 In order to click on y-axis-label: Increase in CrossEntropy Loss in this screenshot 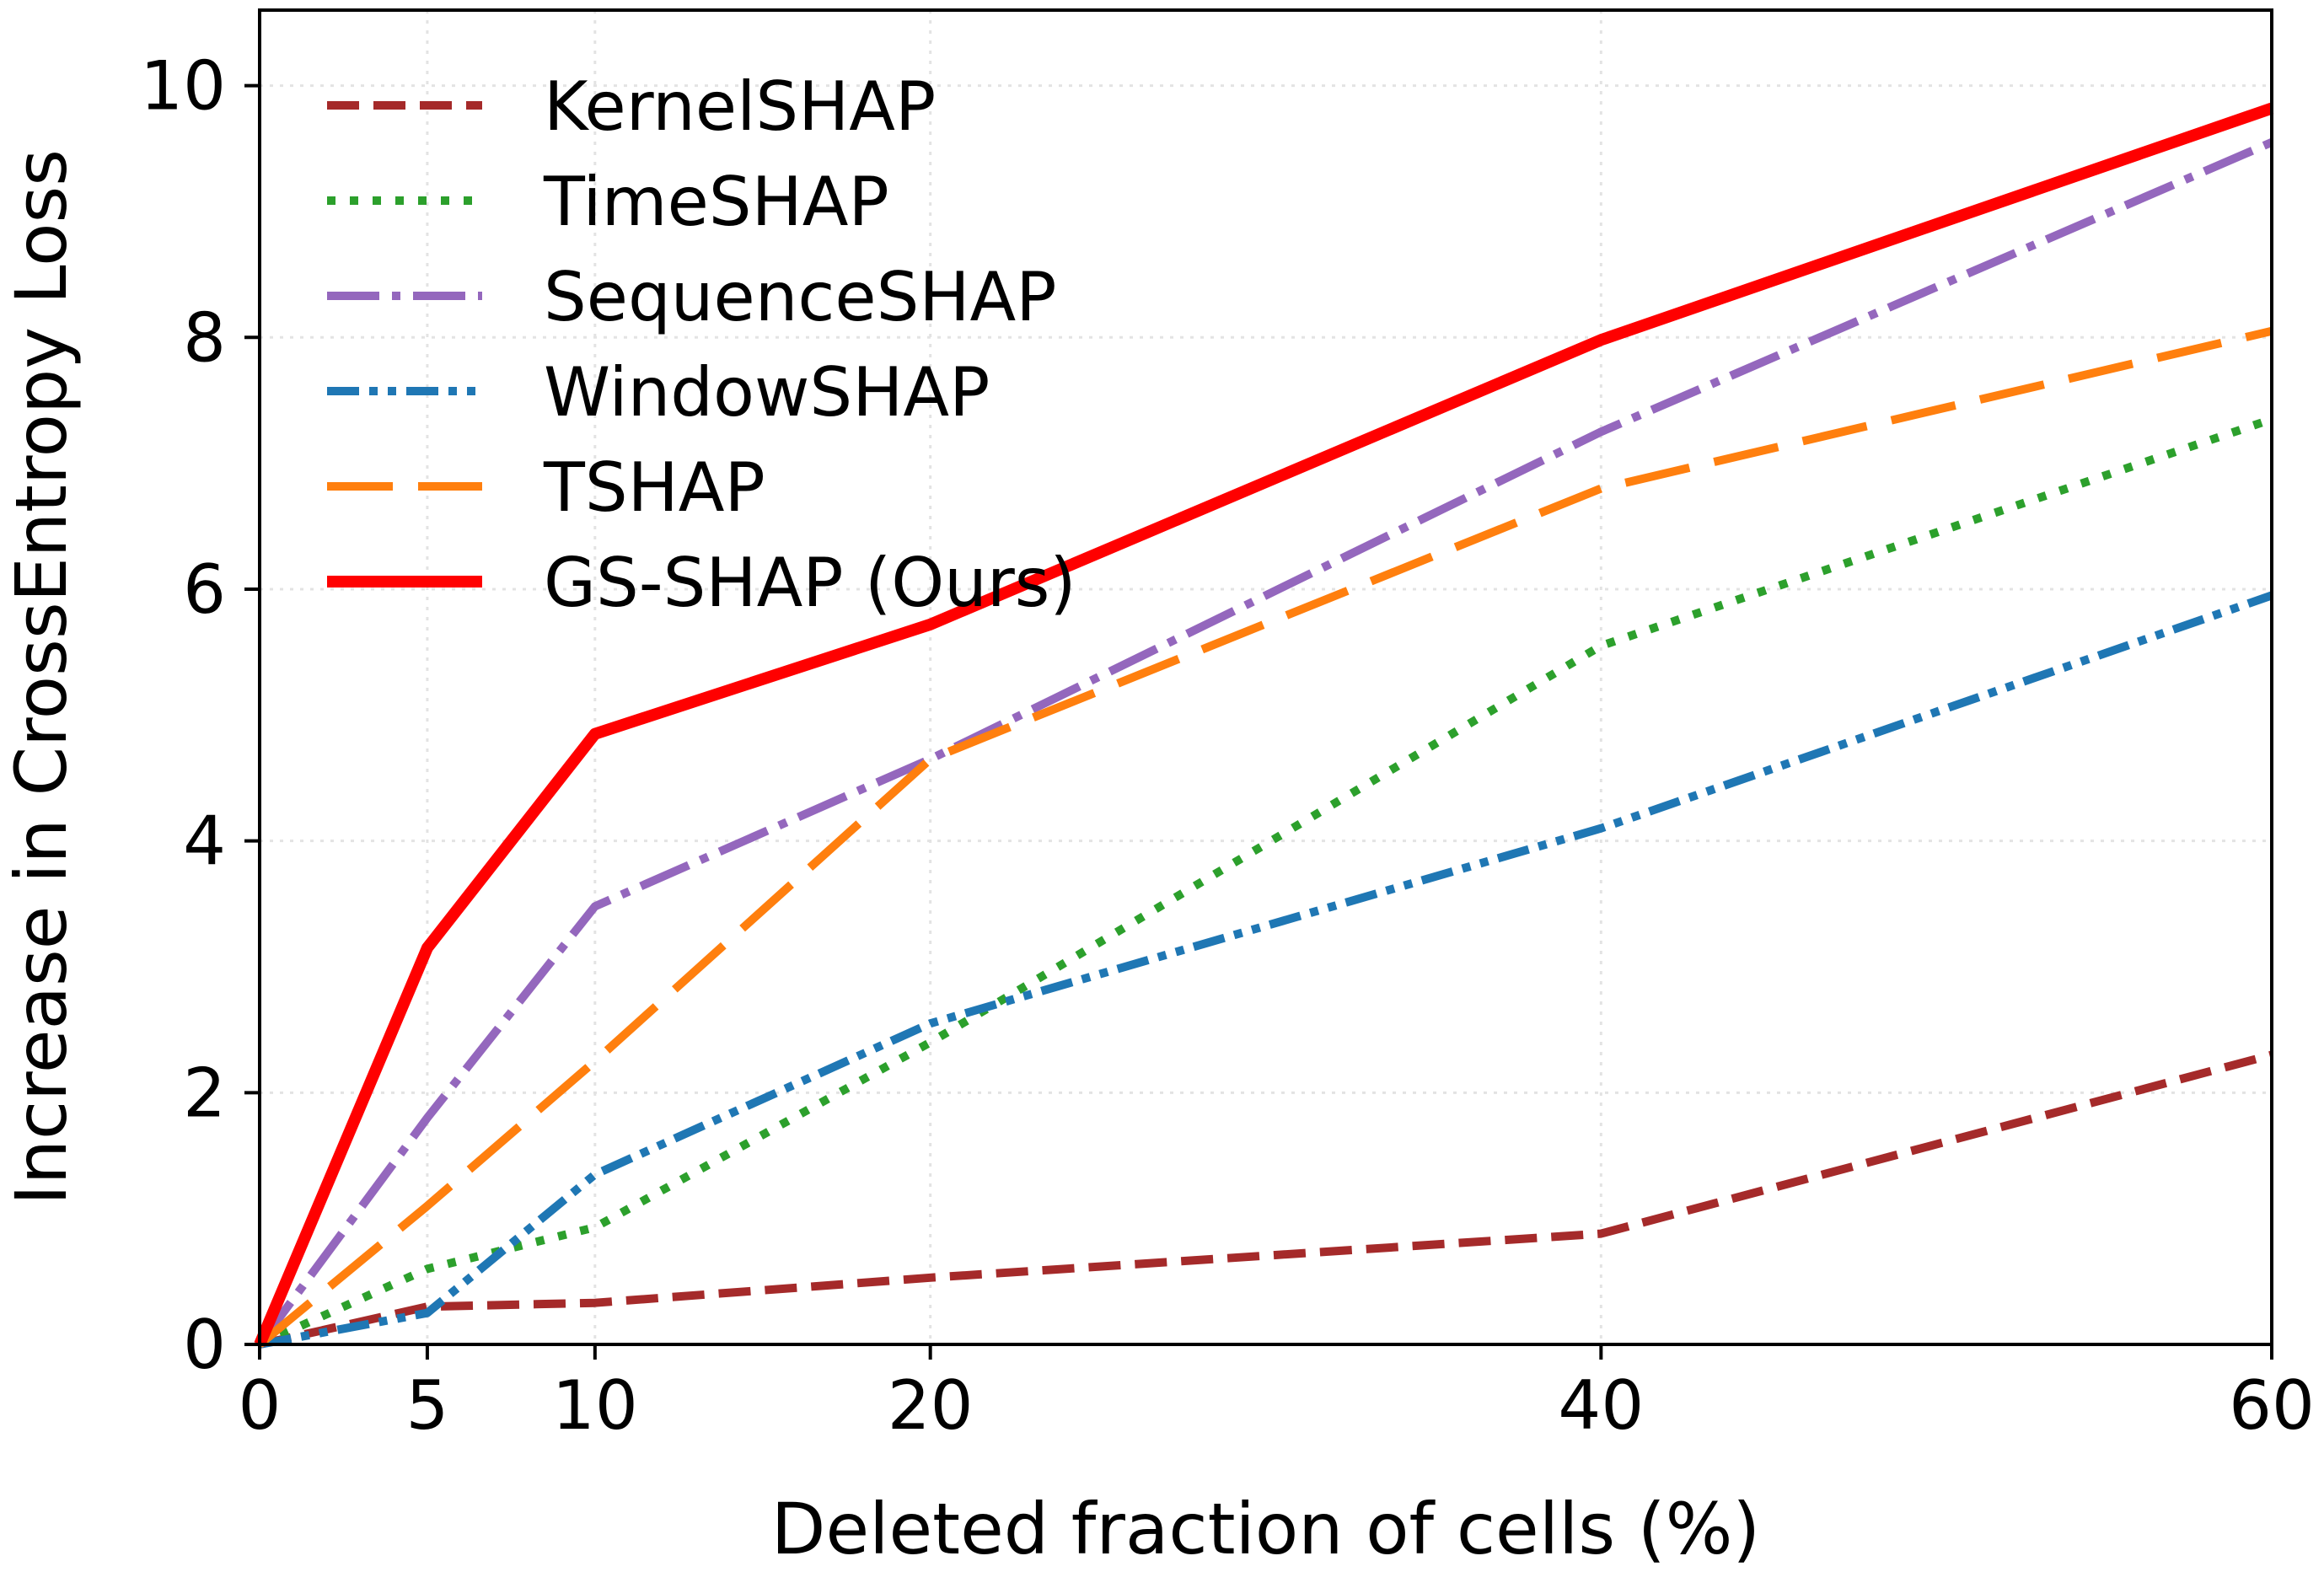, I will do `click(41, 677)`.